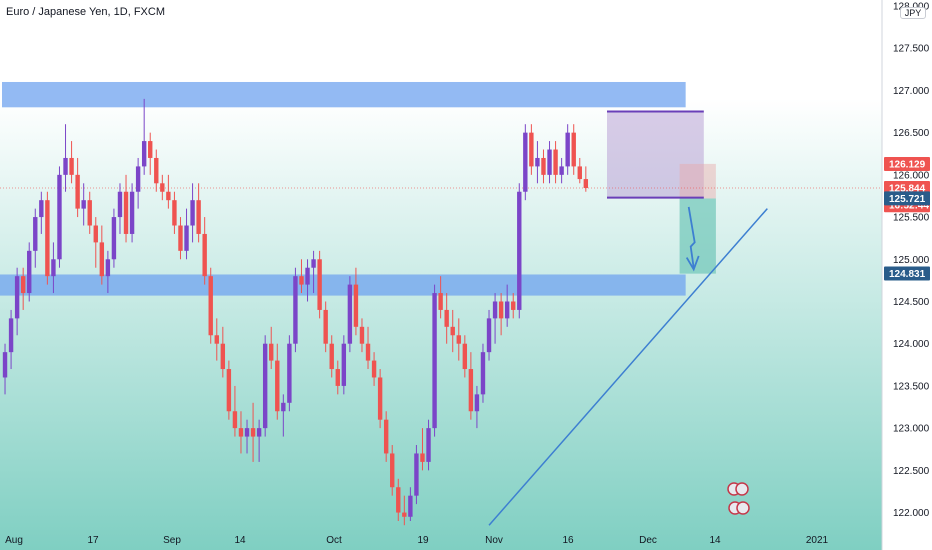 The image size is (932, 550). I want to click on resistance-zone, so click(344, 94).